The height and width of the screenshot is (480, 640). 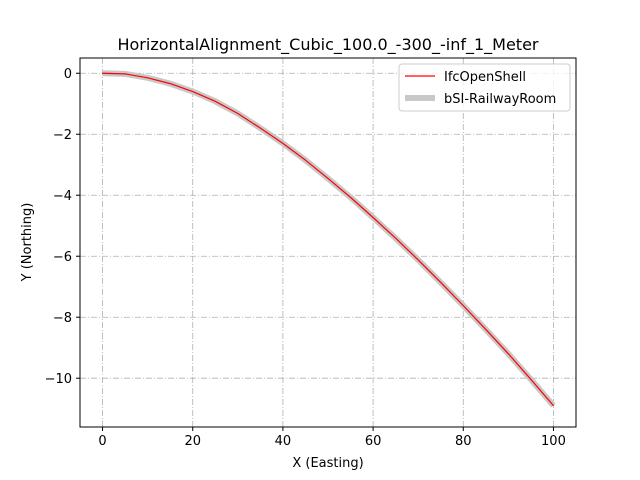 I want to click on y-tick-label: −4, so click(x=62, y=196).